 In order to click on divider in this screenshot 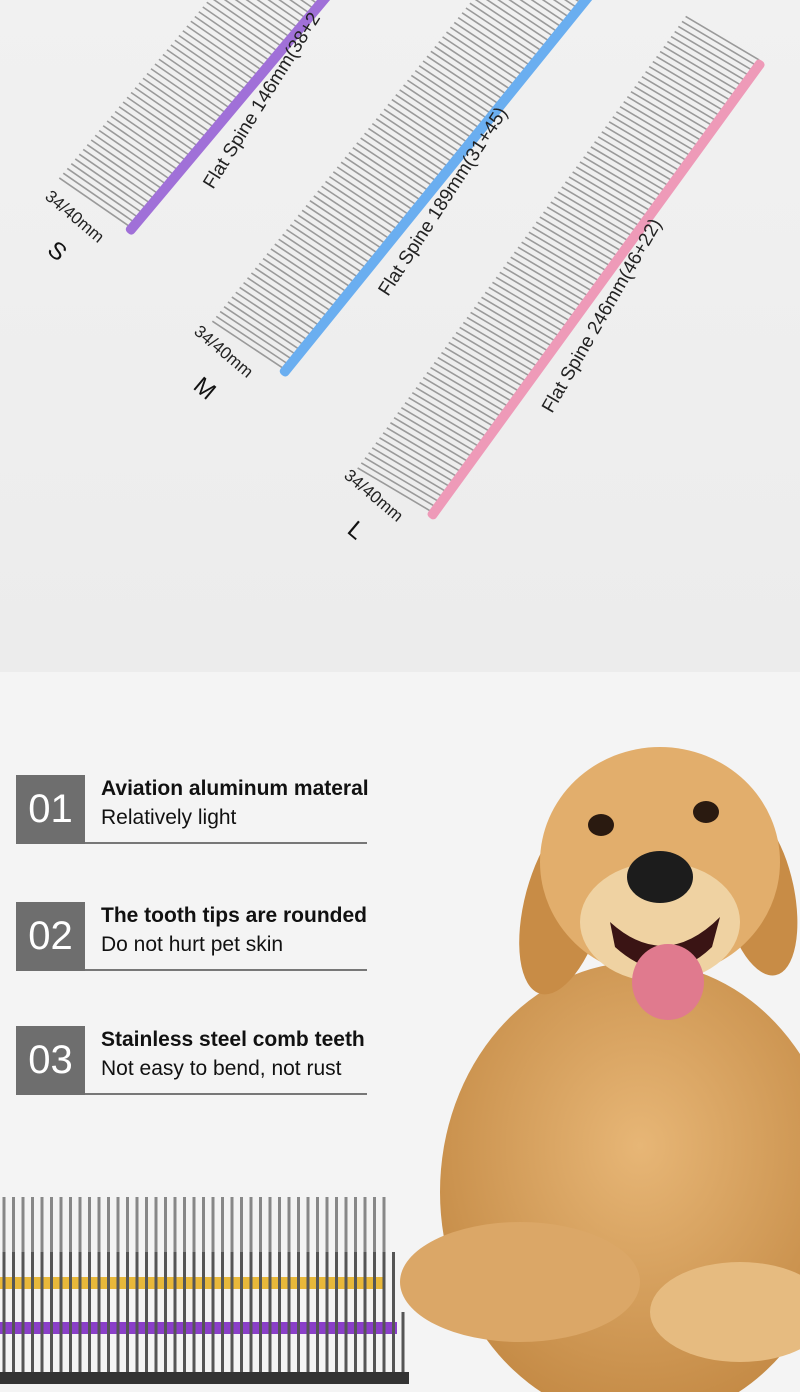, I will do `click(226, 1094)`.